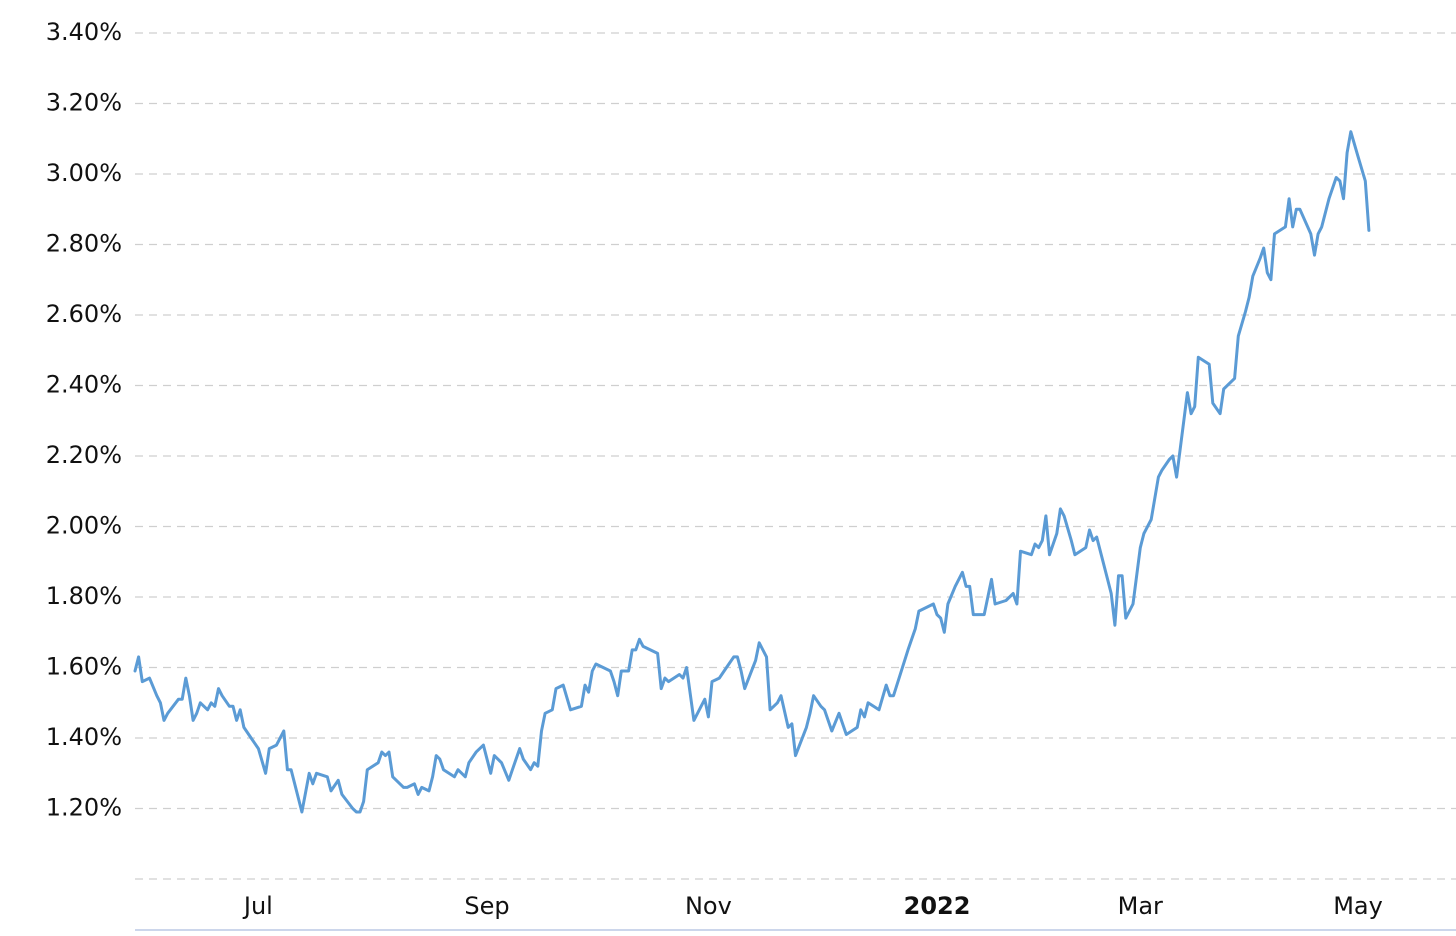 This screenshot has width=1456, height=936. What do you see at coordinates (84, 596) in the screenshot?
I see `y-tick-label: 1.80%` at bounding box center [84, 596].